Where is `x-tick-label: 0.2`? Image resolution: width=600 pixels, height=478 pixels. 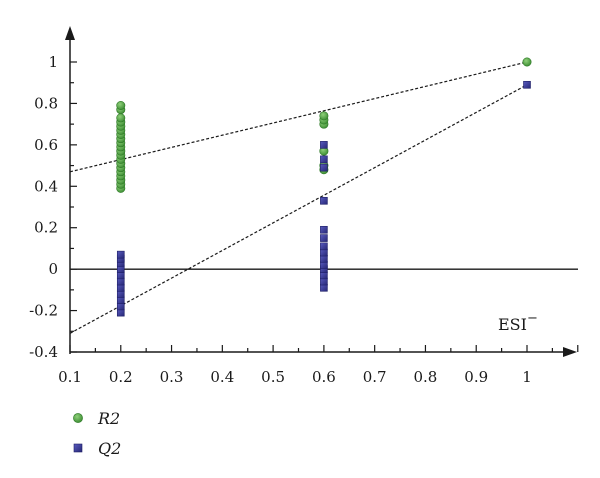
x-tick-label: 0.2 is located at coordinates (121, 377).